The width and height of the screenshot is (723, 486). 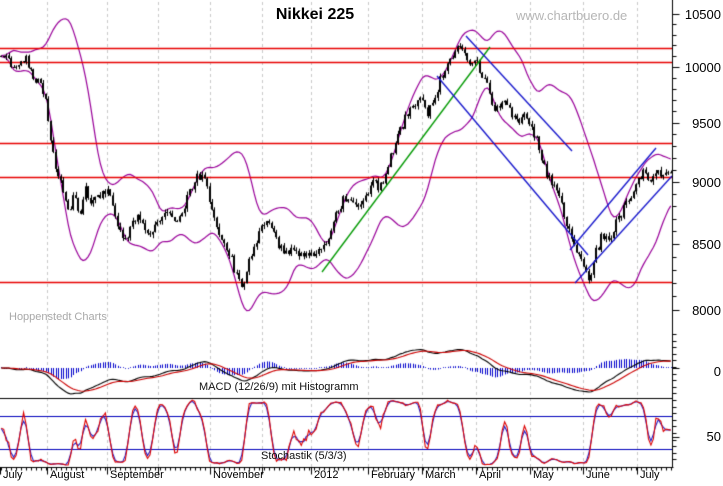 I want to click on price-axis-label: 10500, so click(x=702, y=14).